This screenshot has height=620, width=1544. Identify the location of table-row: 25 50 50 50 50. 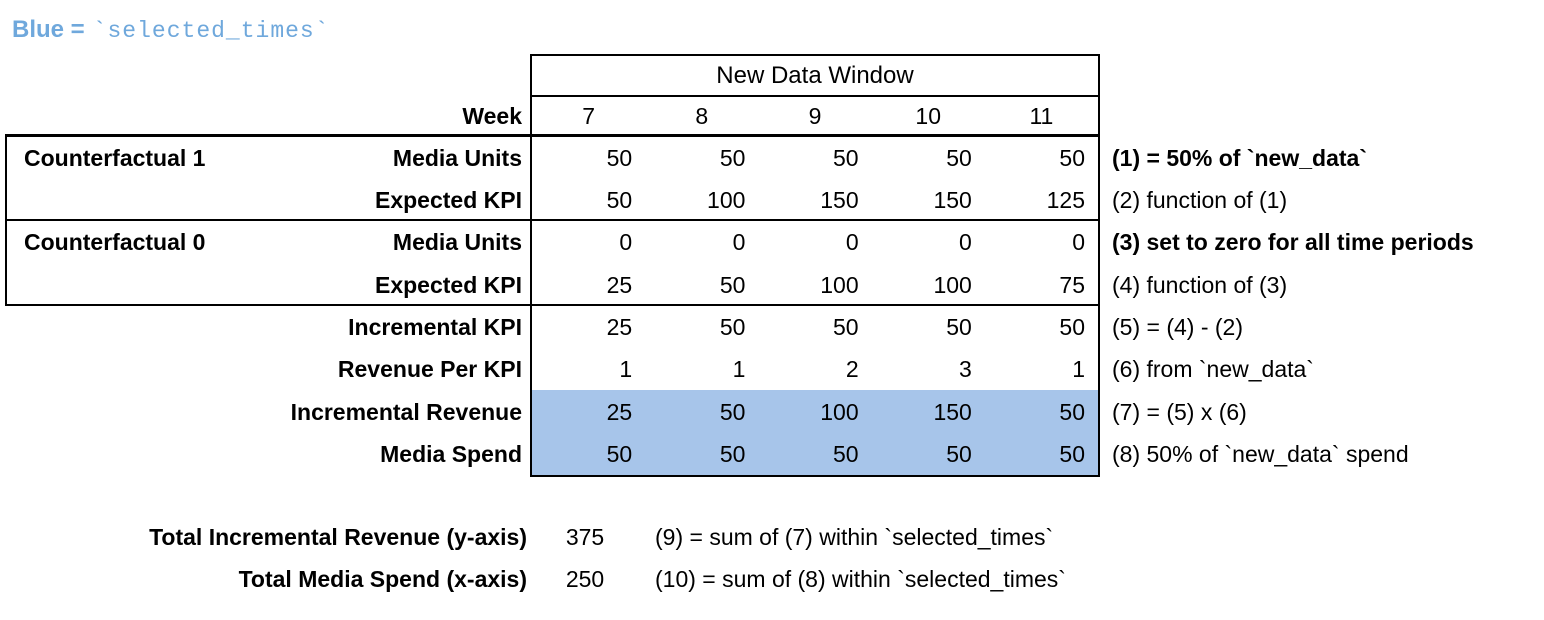
(815, 327).